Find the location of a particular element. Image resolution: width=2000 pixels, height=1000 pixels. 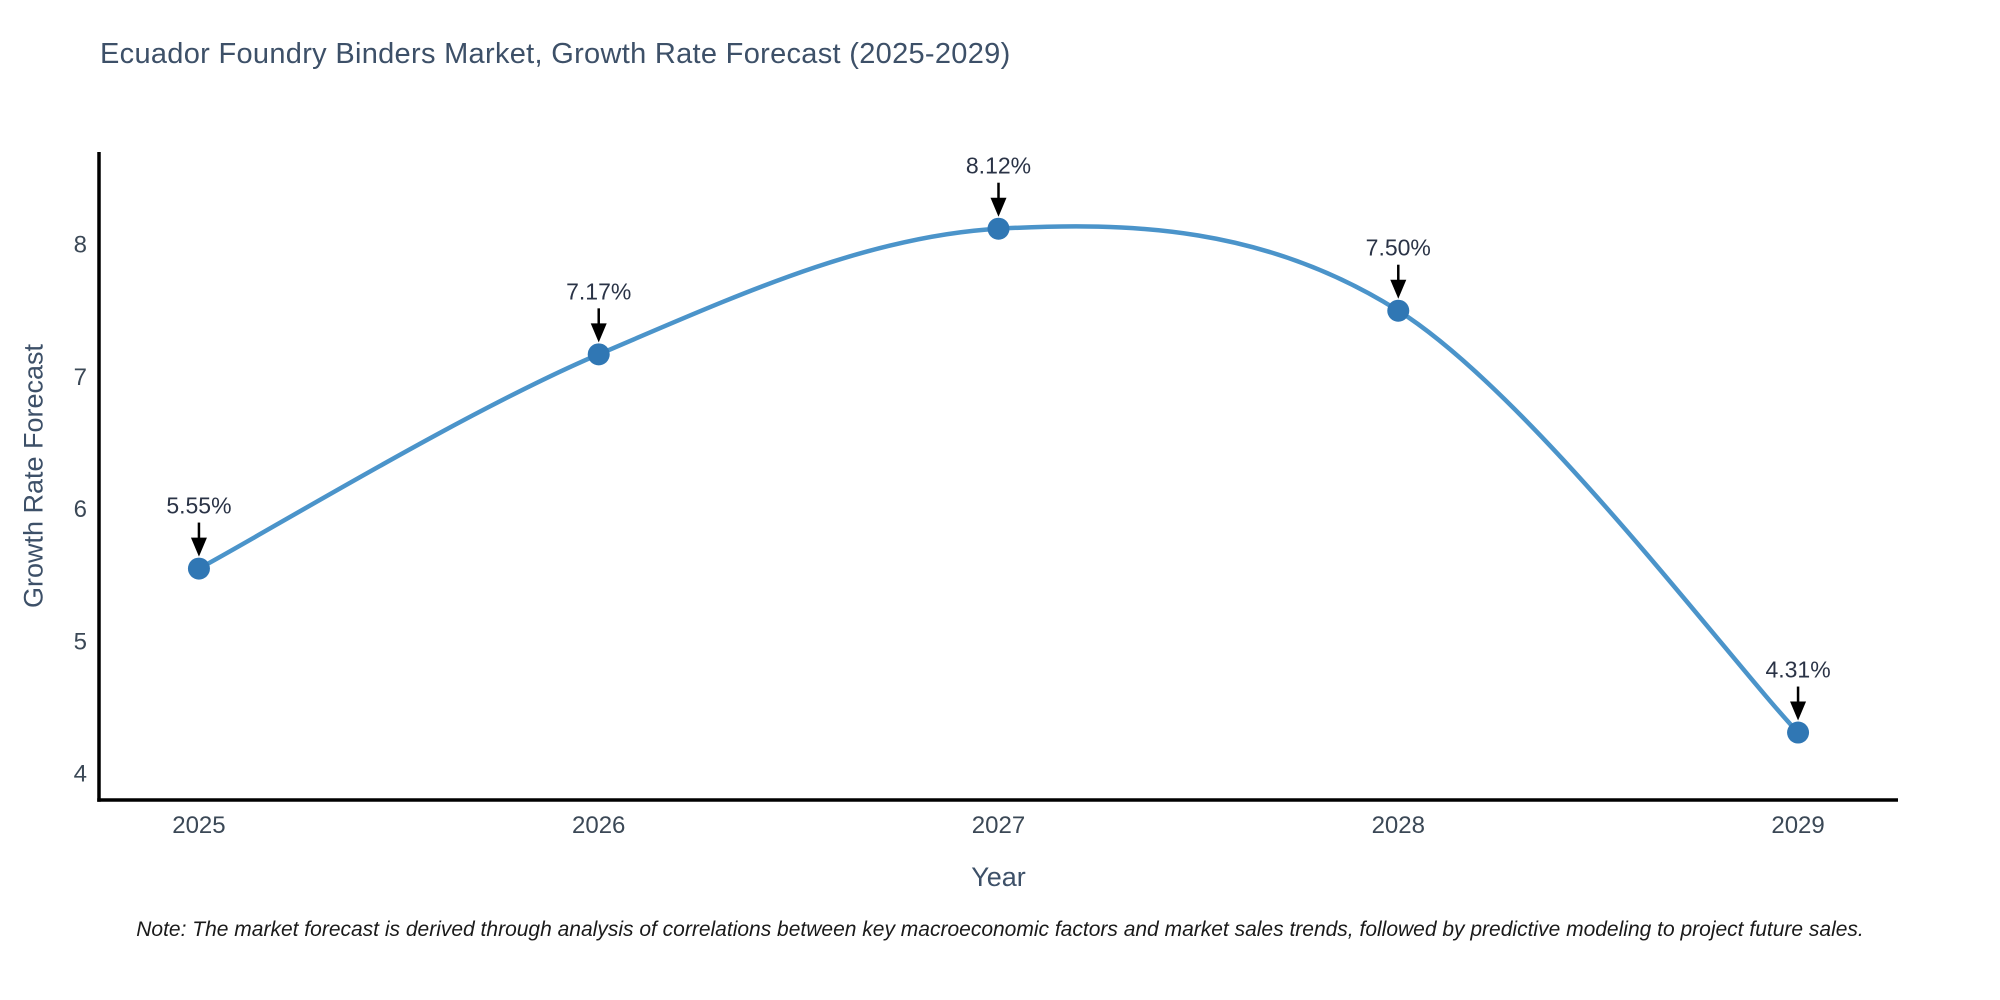

y-tick-label: 4 is located at coordinates (80, 774).